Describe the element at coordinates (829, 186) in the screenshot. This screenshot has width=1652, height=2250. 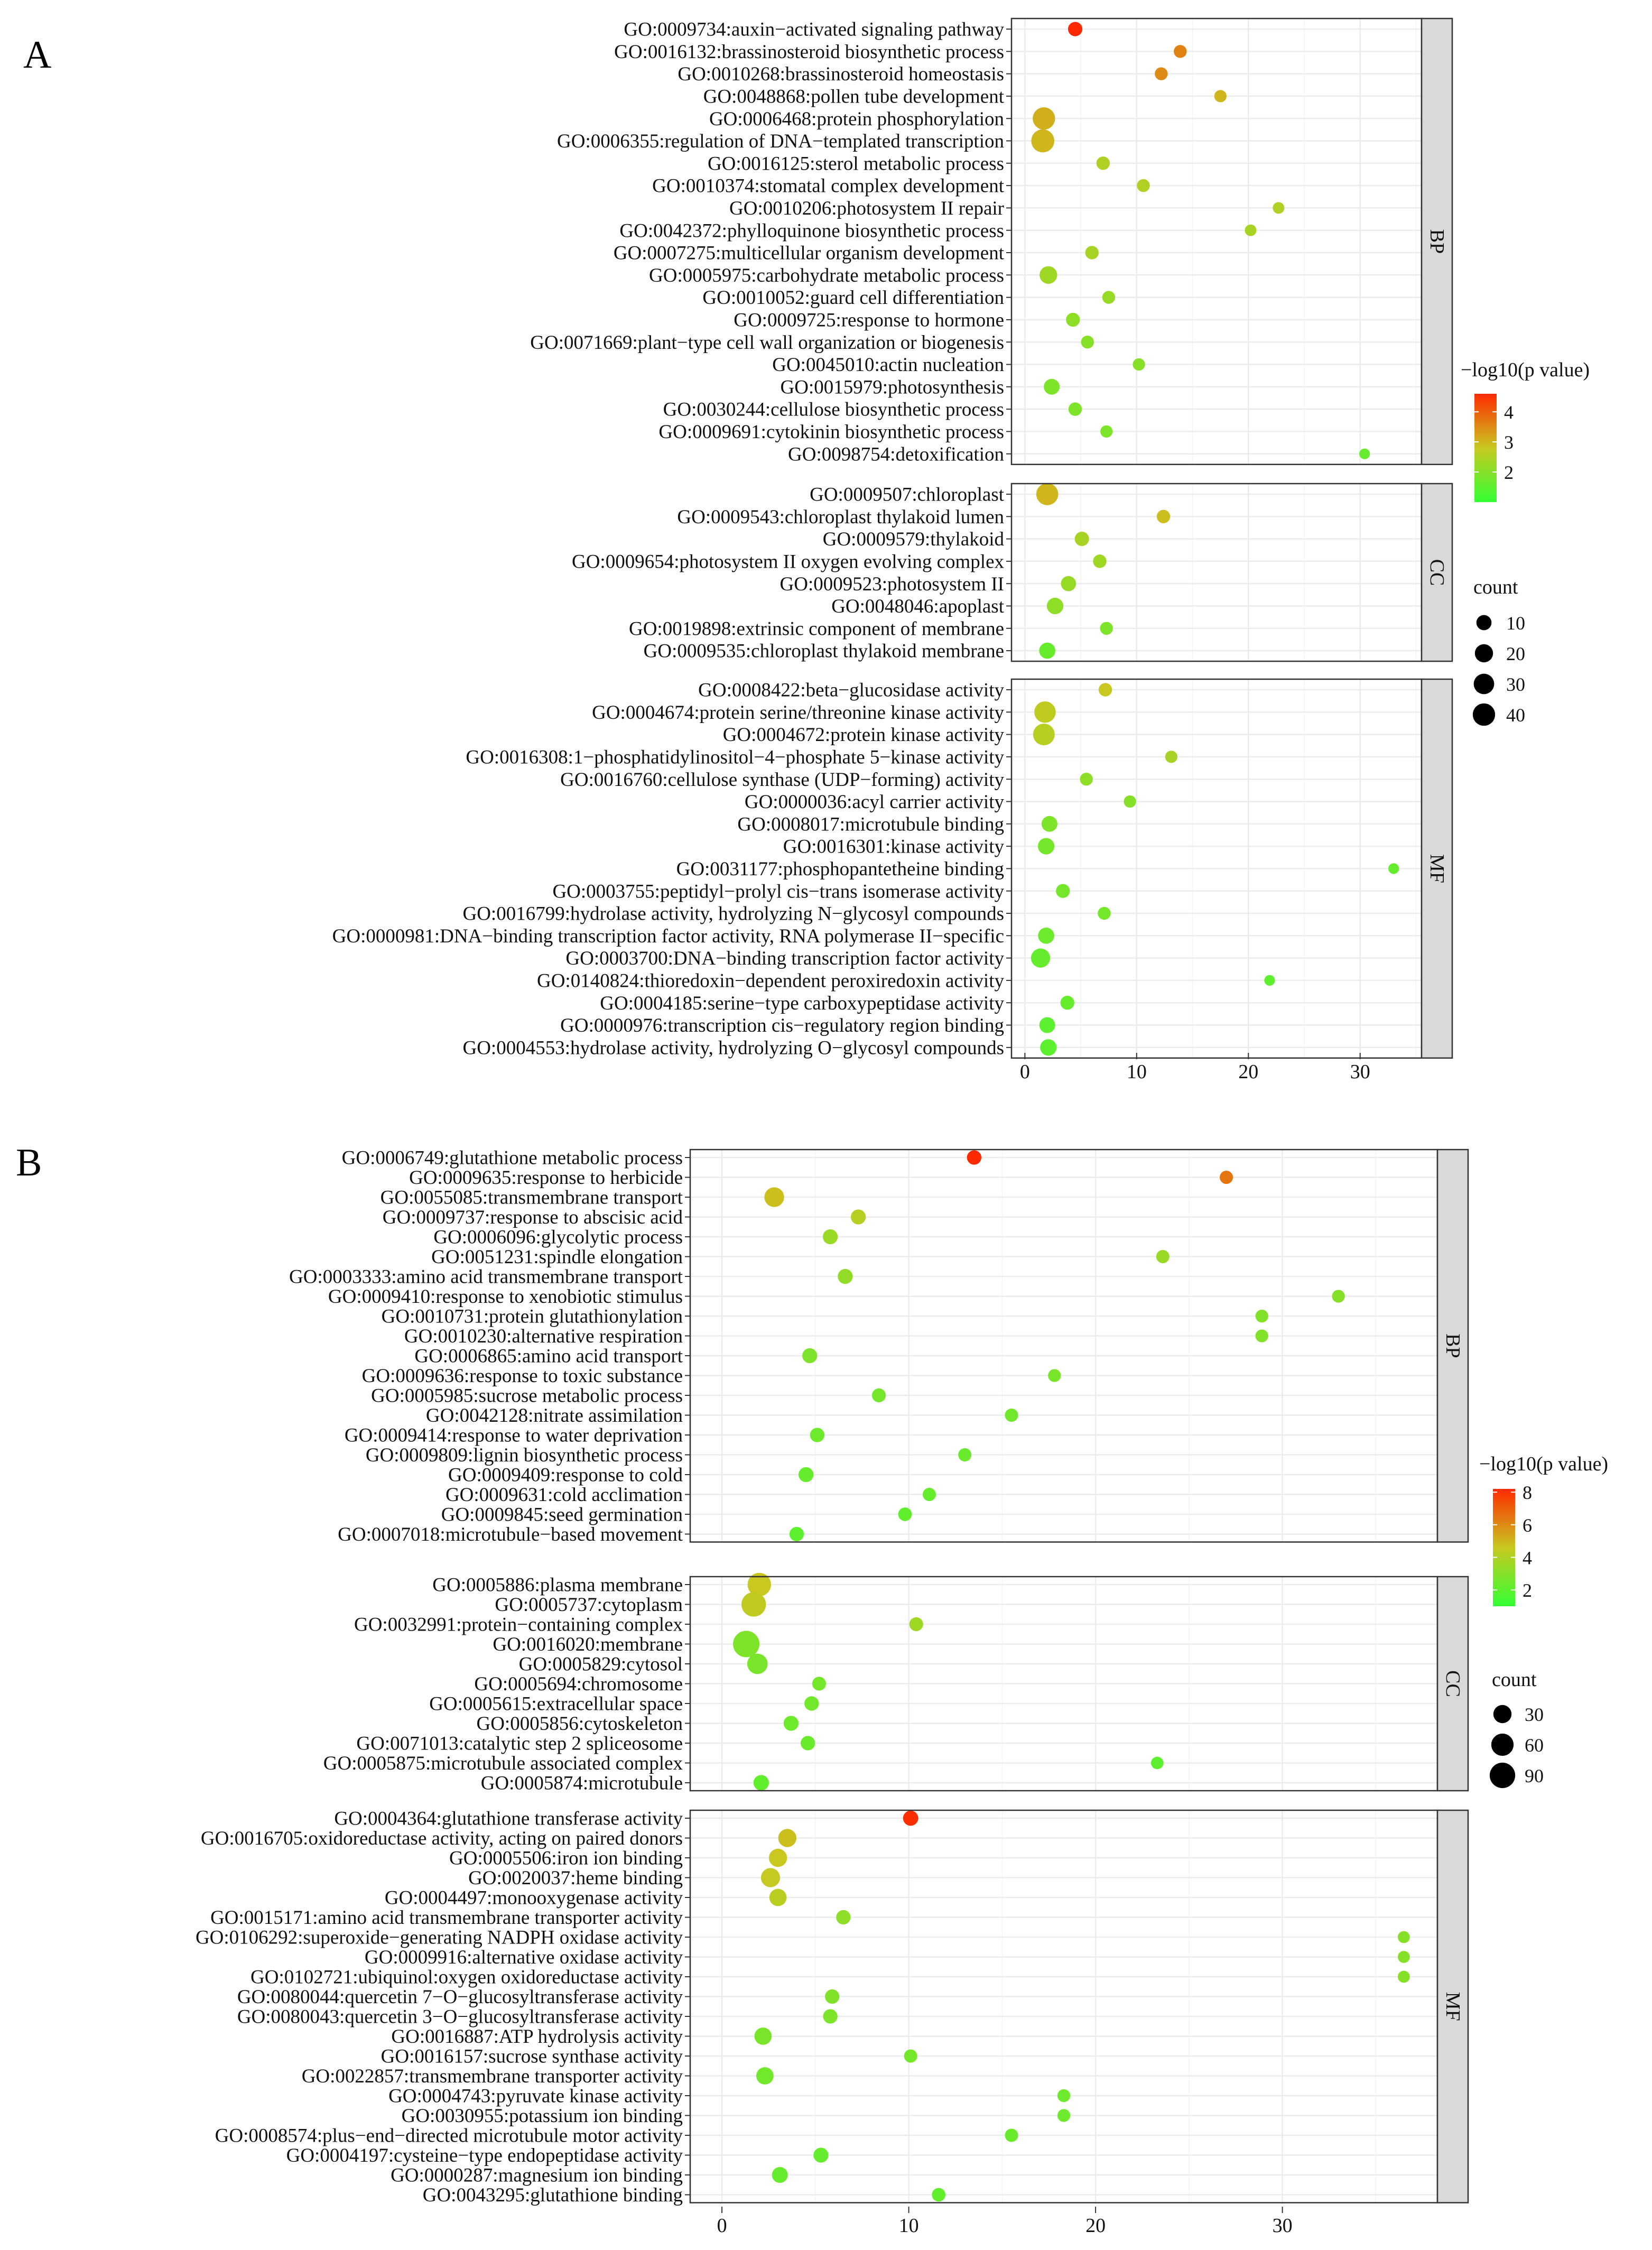
I see `term-label: GO:0010374:stomatal complex development` at that location.